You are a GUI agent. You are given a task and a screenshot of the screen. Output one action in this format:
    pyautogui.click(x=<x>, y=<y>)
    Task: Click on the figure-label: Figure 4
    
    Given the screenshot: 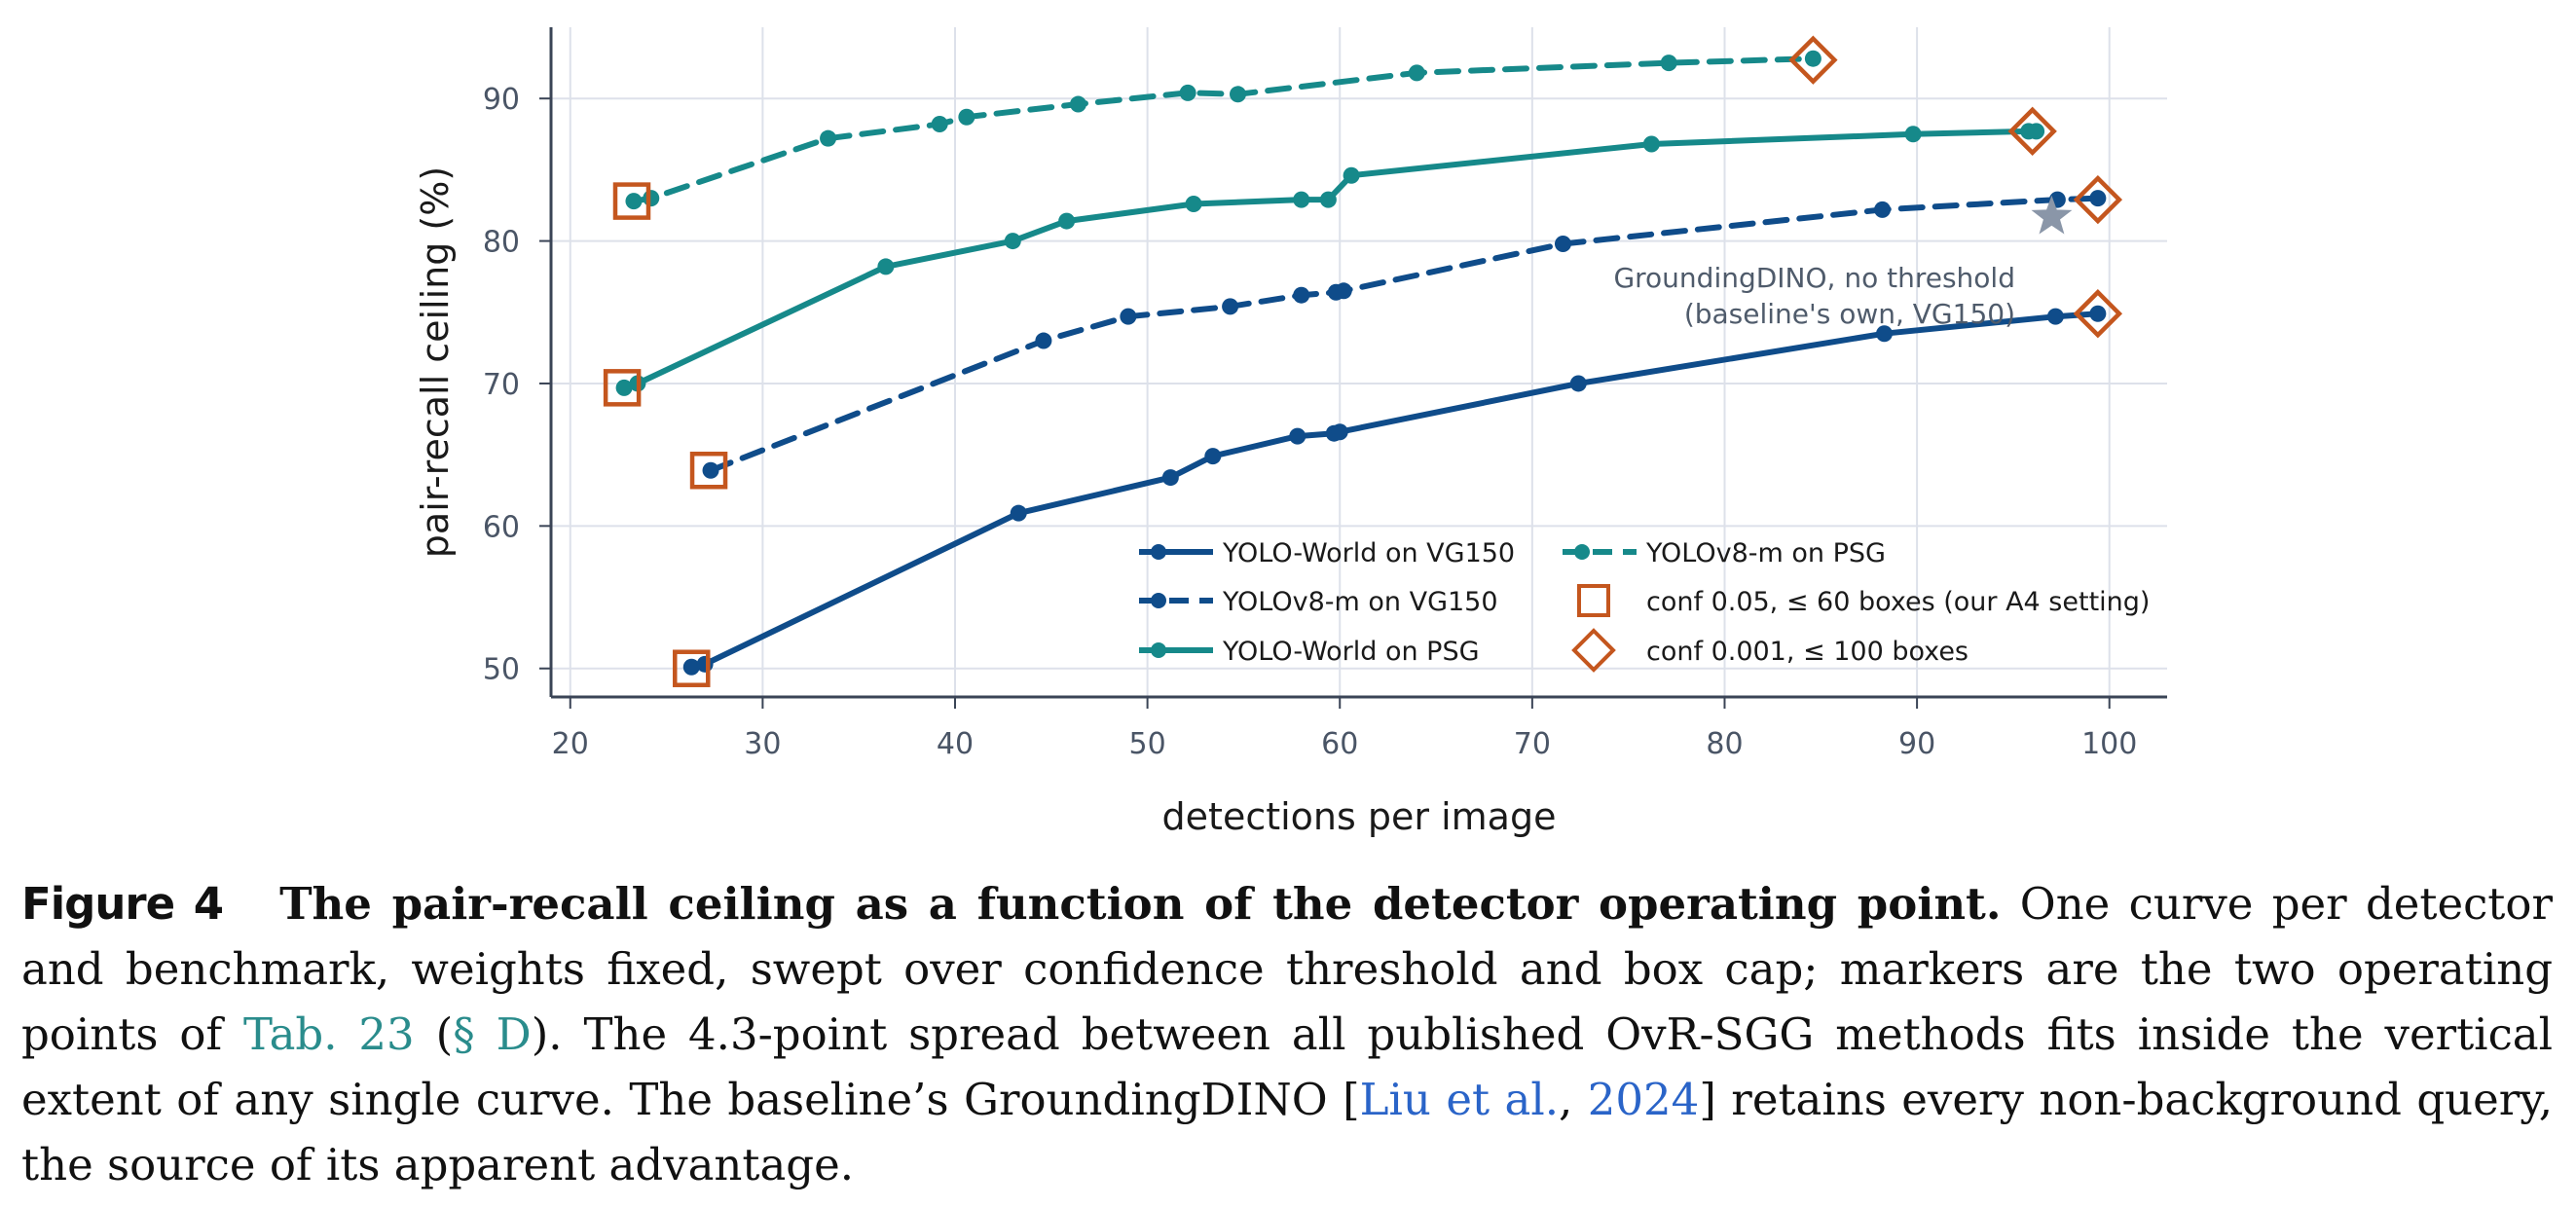 What is the action you would take?
    pyautogui.click(x=122, y=904)
    